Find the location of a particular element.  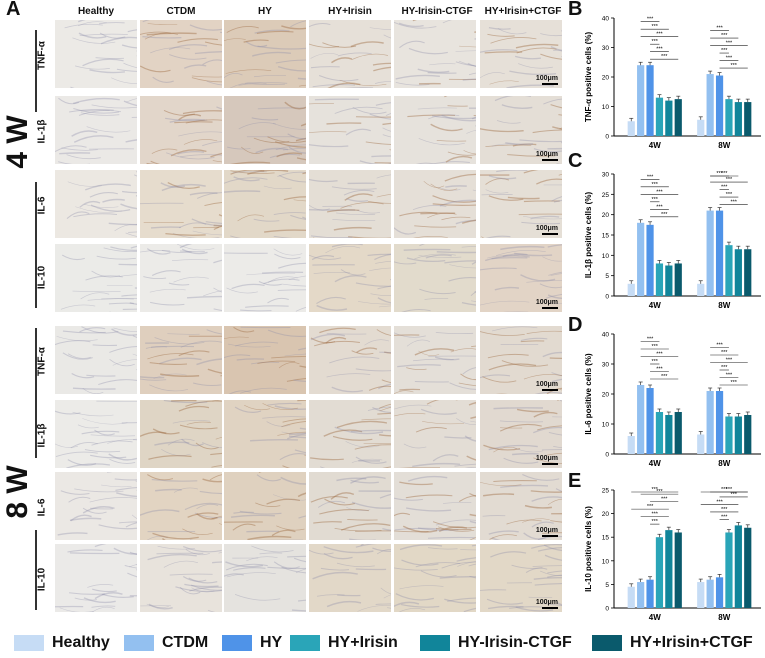

row-label-tnf-4w: TNF-α is located at coordinates (42, 55).